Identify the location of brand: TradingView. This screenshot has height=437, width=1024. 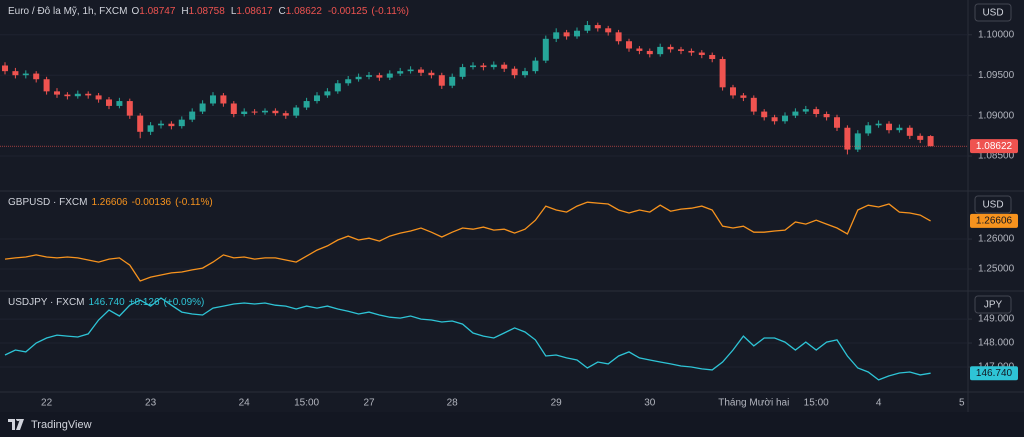
(61, 424).